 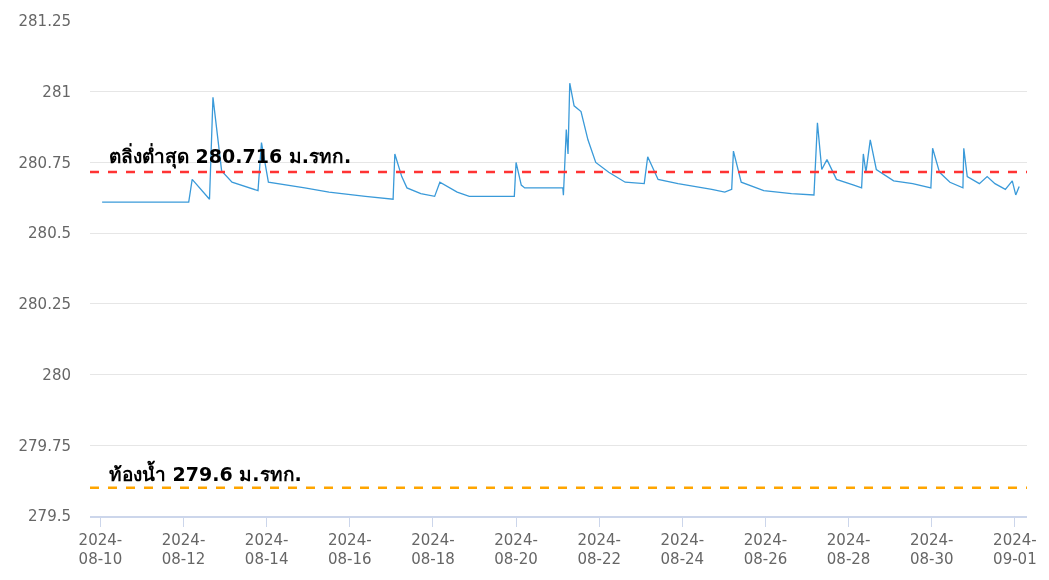 What do you see at coordinates (44, 162) in the screenshot?
I see `y-tick-label: 280.75` at bounding box center [44, 162].